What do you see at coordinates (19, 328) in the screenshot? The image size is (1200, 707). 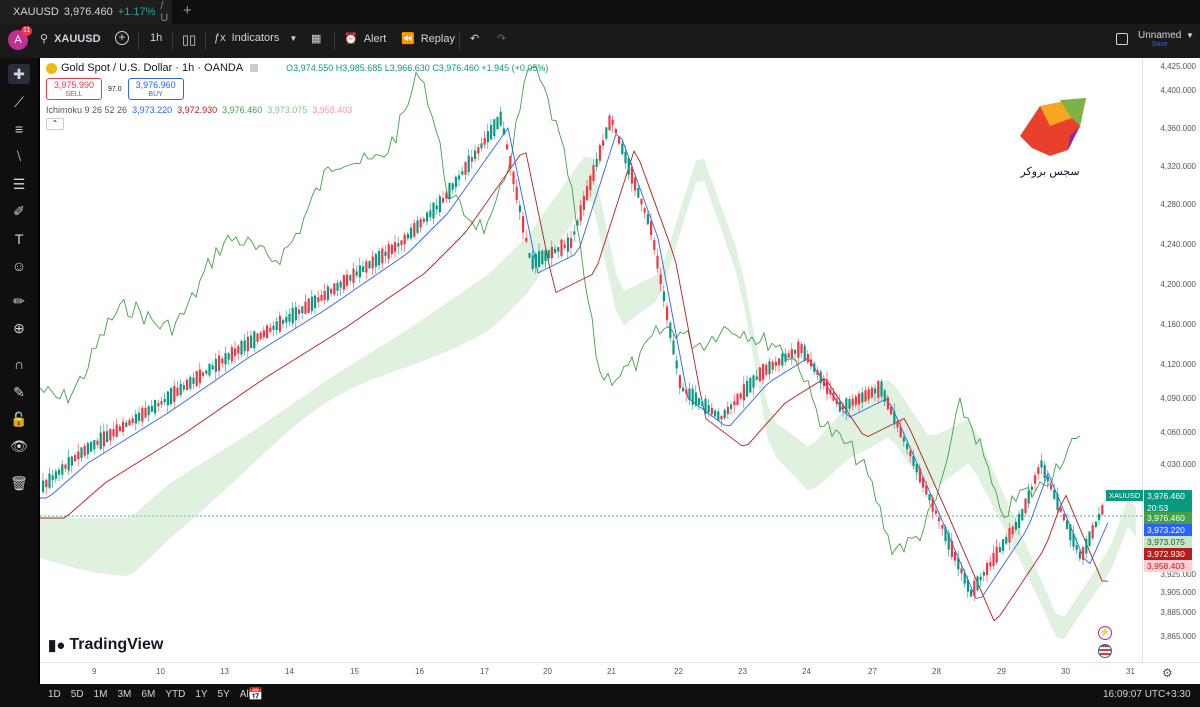 I see `zoom-in-icon: ⊕` at bounding box center [19, 328].